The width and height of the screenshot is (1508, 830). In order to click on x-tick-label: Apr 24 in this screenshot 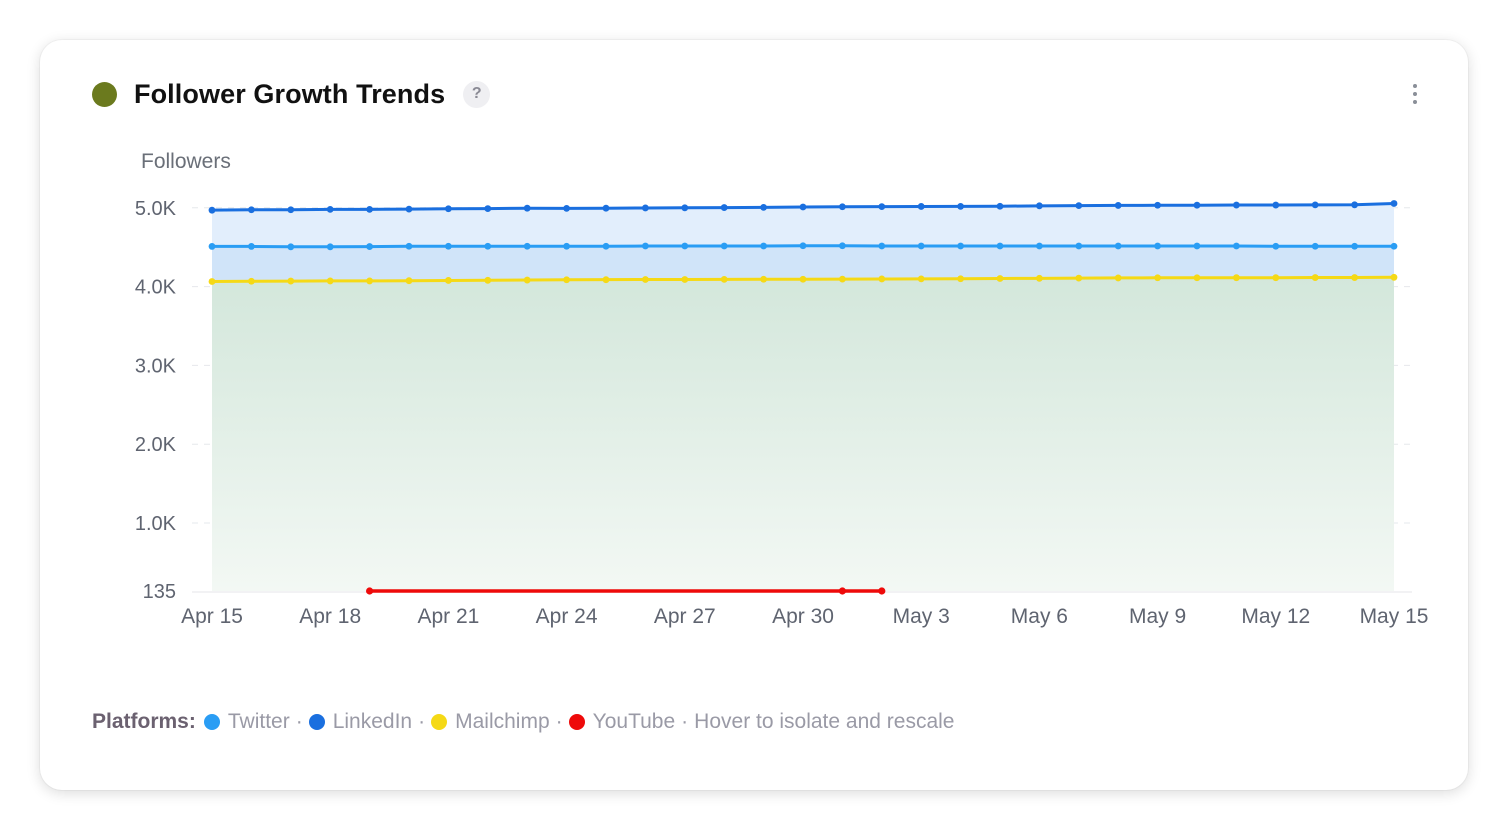, I will do `click(567, 616)`.